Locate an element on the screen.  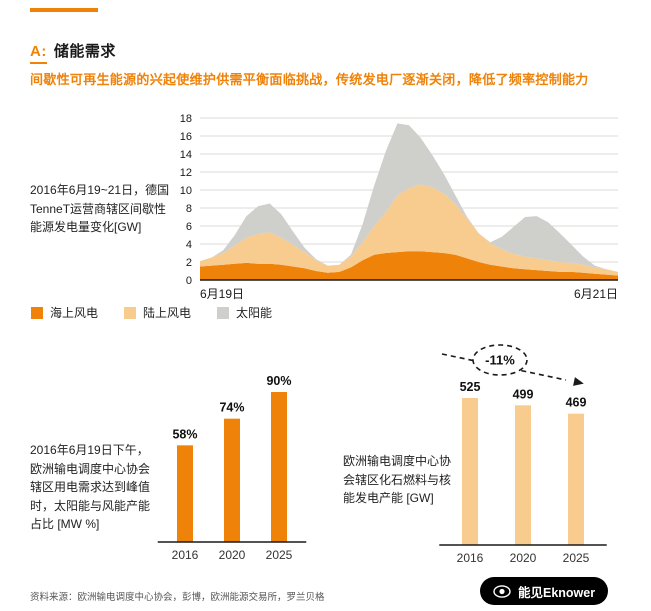
legend-item-solar: 太阳能 is located at coordinates (244, 312).